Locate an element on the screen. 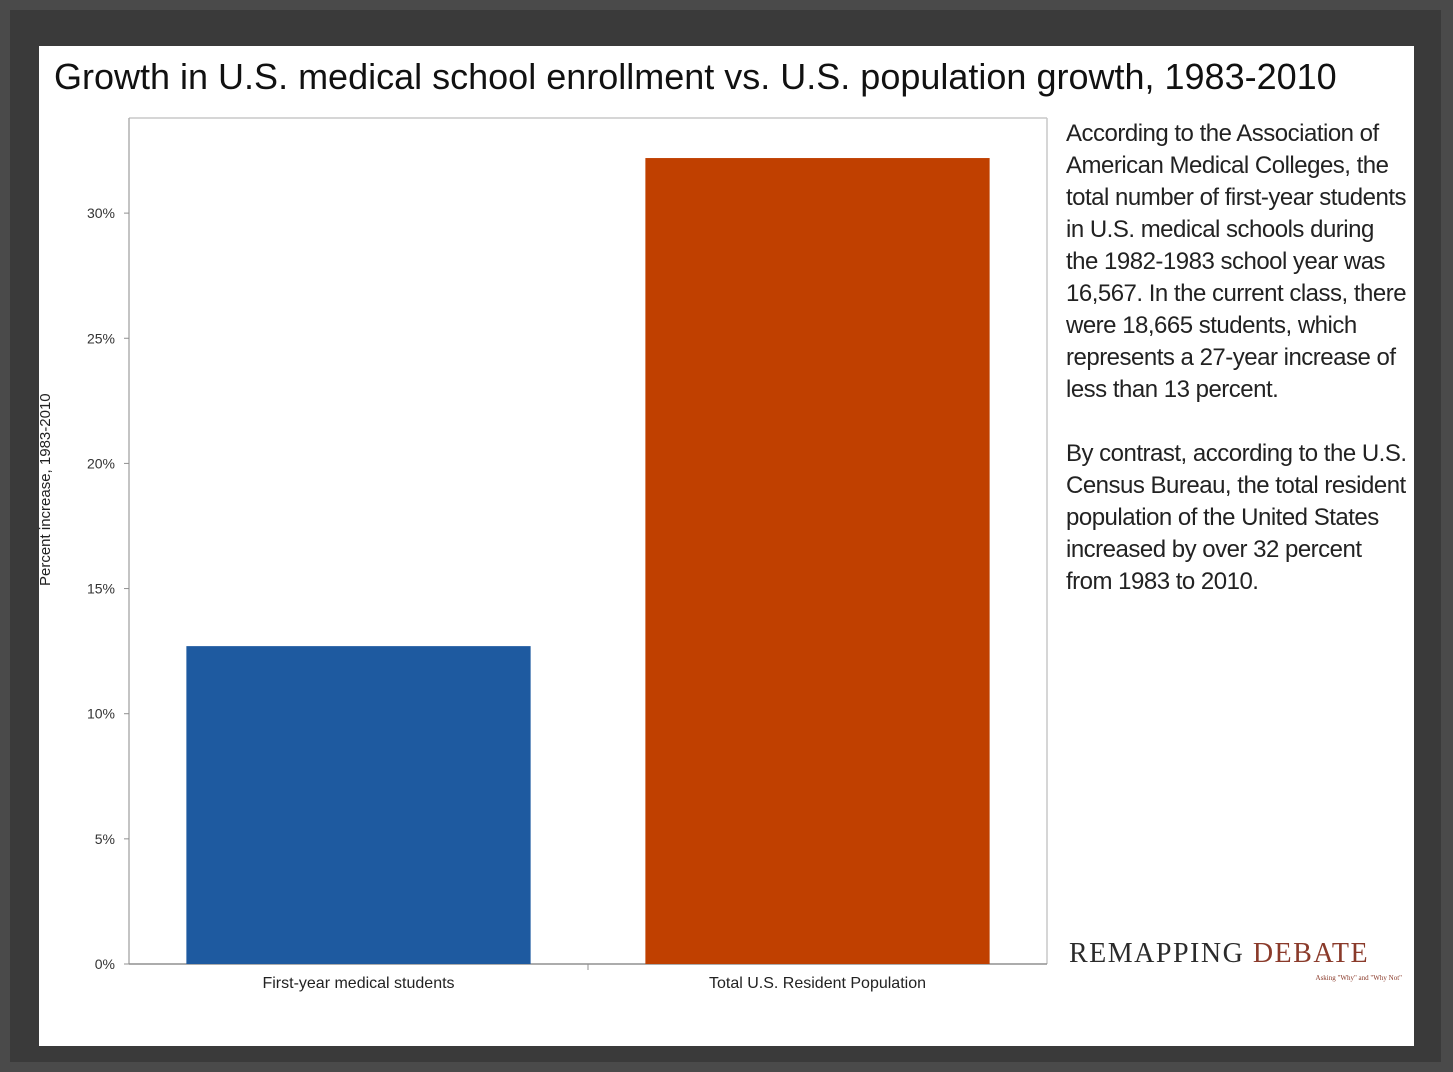 This screenshot has width=1453, height=1072. y-tick-label: 5% is located at coordinates (105, 839).